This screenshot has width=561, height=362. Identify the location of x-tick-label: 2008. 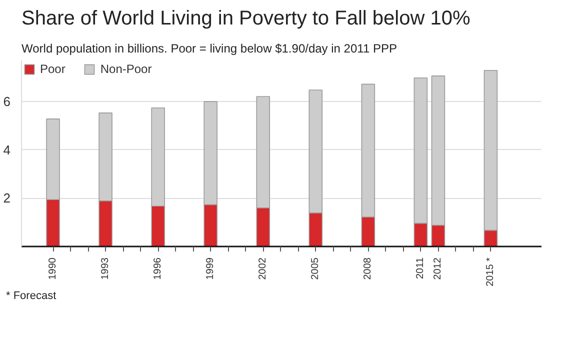
(368, 268).